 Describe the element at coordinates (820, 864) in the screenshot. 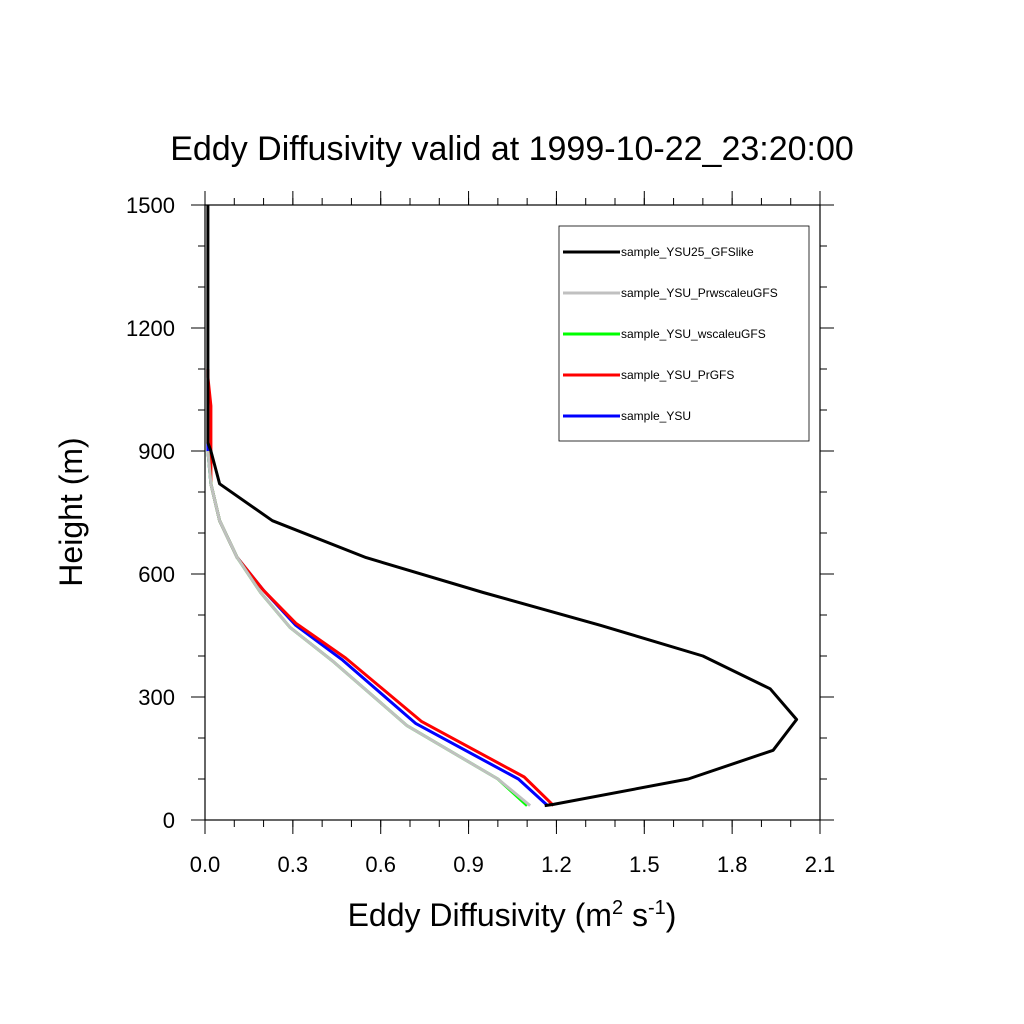

I see `x-tick-label: 2.1` at that location.